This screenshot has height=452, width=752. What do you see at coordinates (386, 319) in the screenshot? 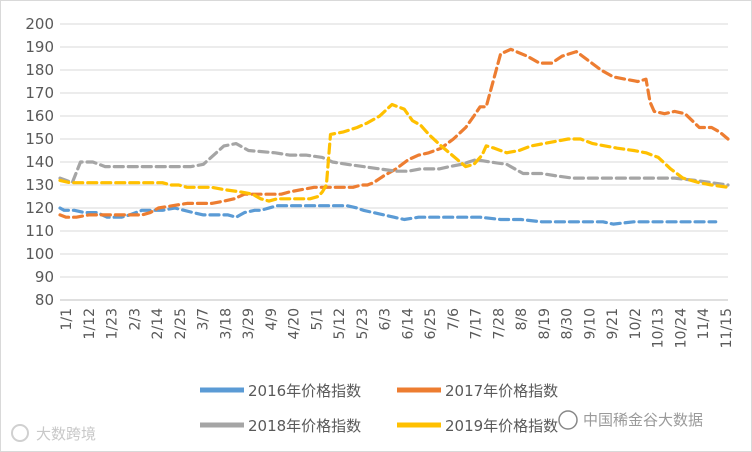
I see `x-tick-label: 6/3` at bounding box center [386, 319].